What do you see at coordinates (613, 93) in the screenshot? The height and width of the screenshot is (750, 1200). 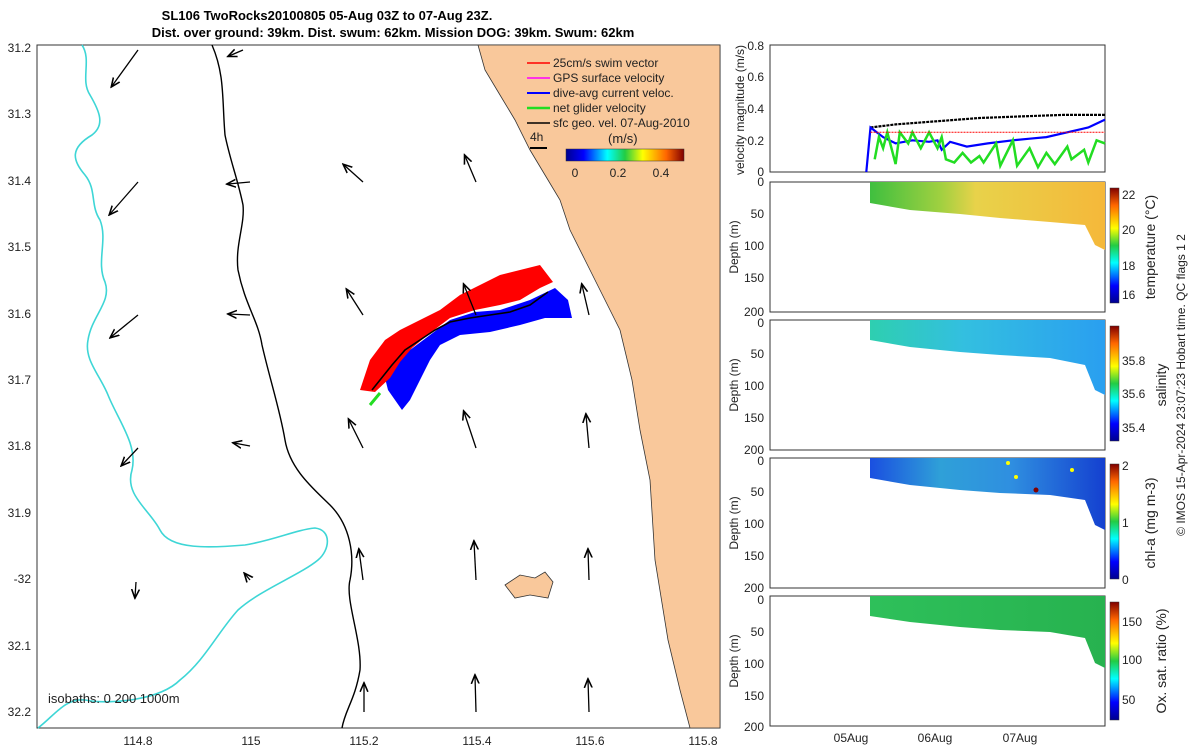 I see `legend-label: dive-avg current veloc.` at bounding box center [613, 93].